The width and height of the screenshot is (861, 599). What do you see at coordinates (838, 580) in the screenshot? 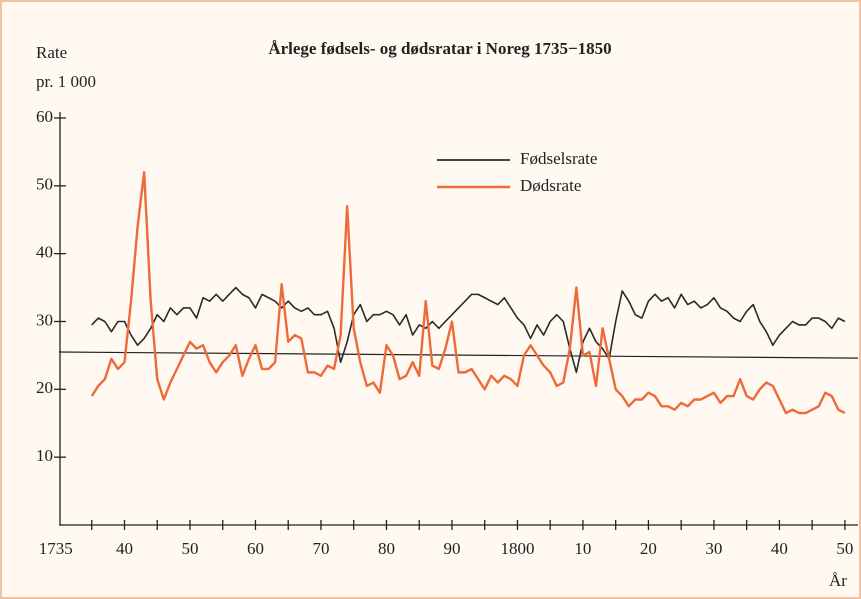
I see `x-axis-label: År` at bounding box center [838, 580].